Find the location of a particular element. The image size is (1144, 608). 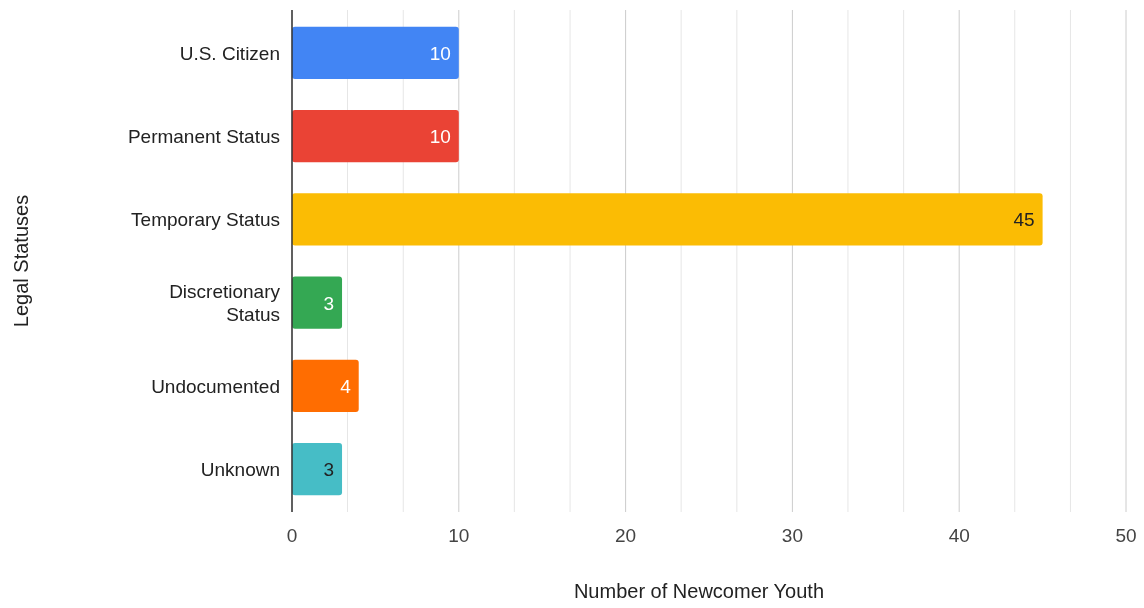

x-tick-label: 30 is located at coordinates (792, 535).